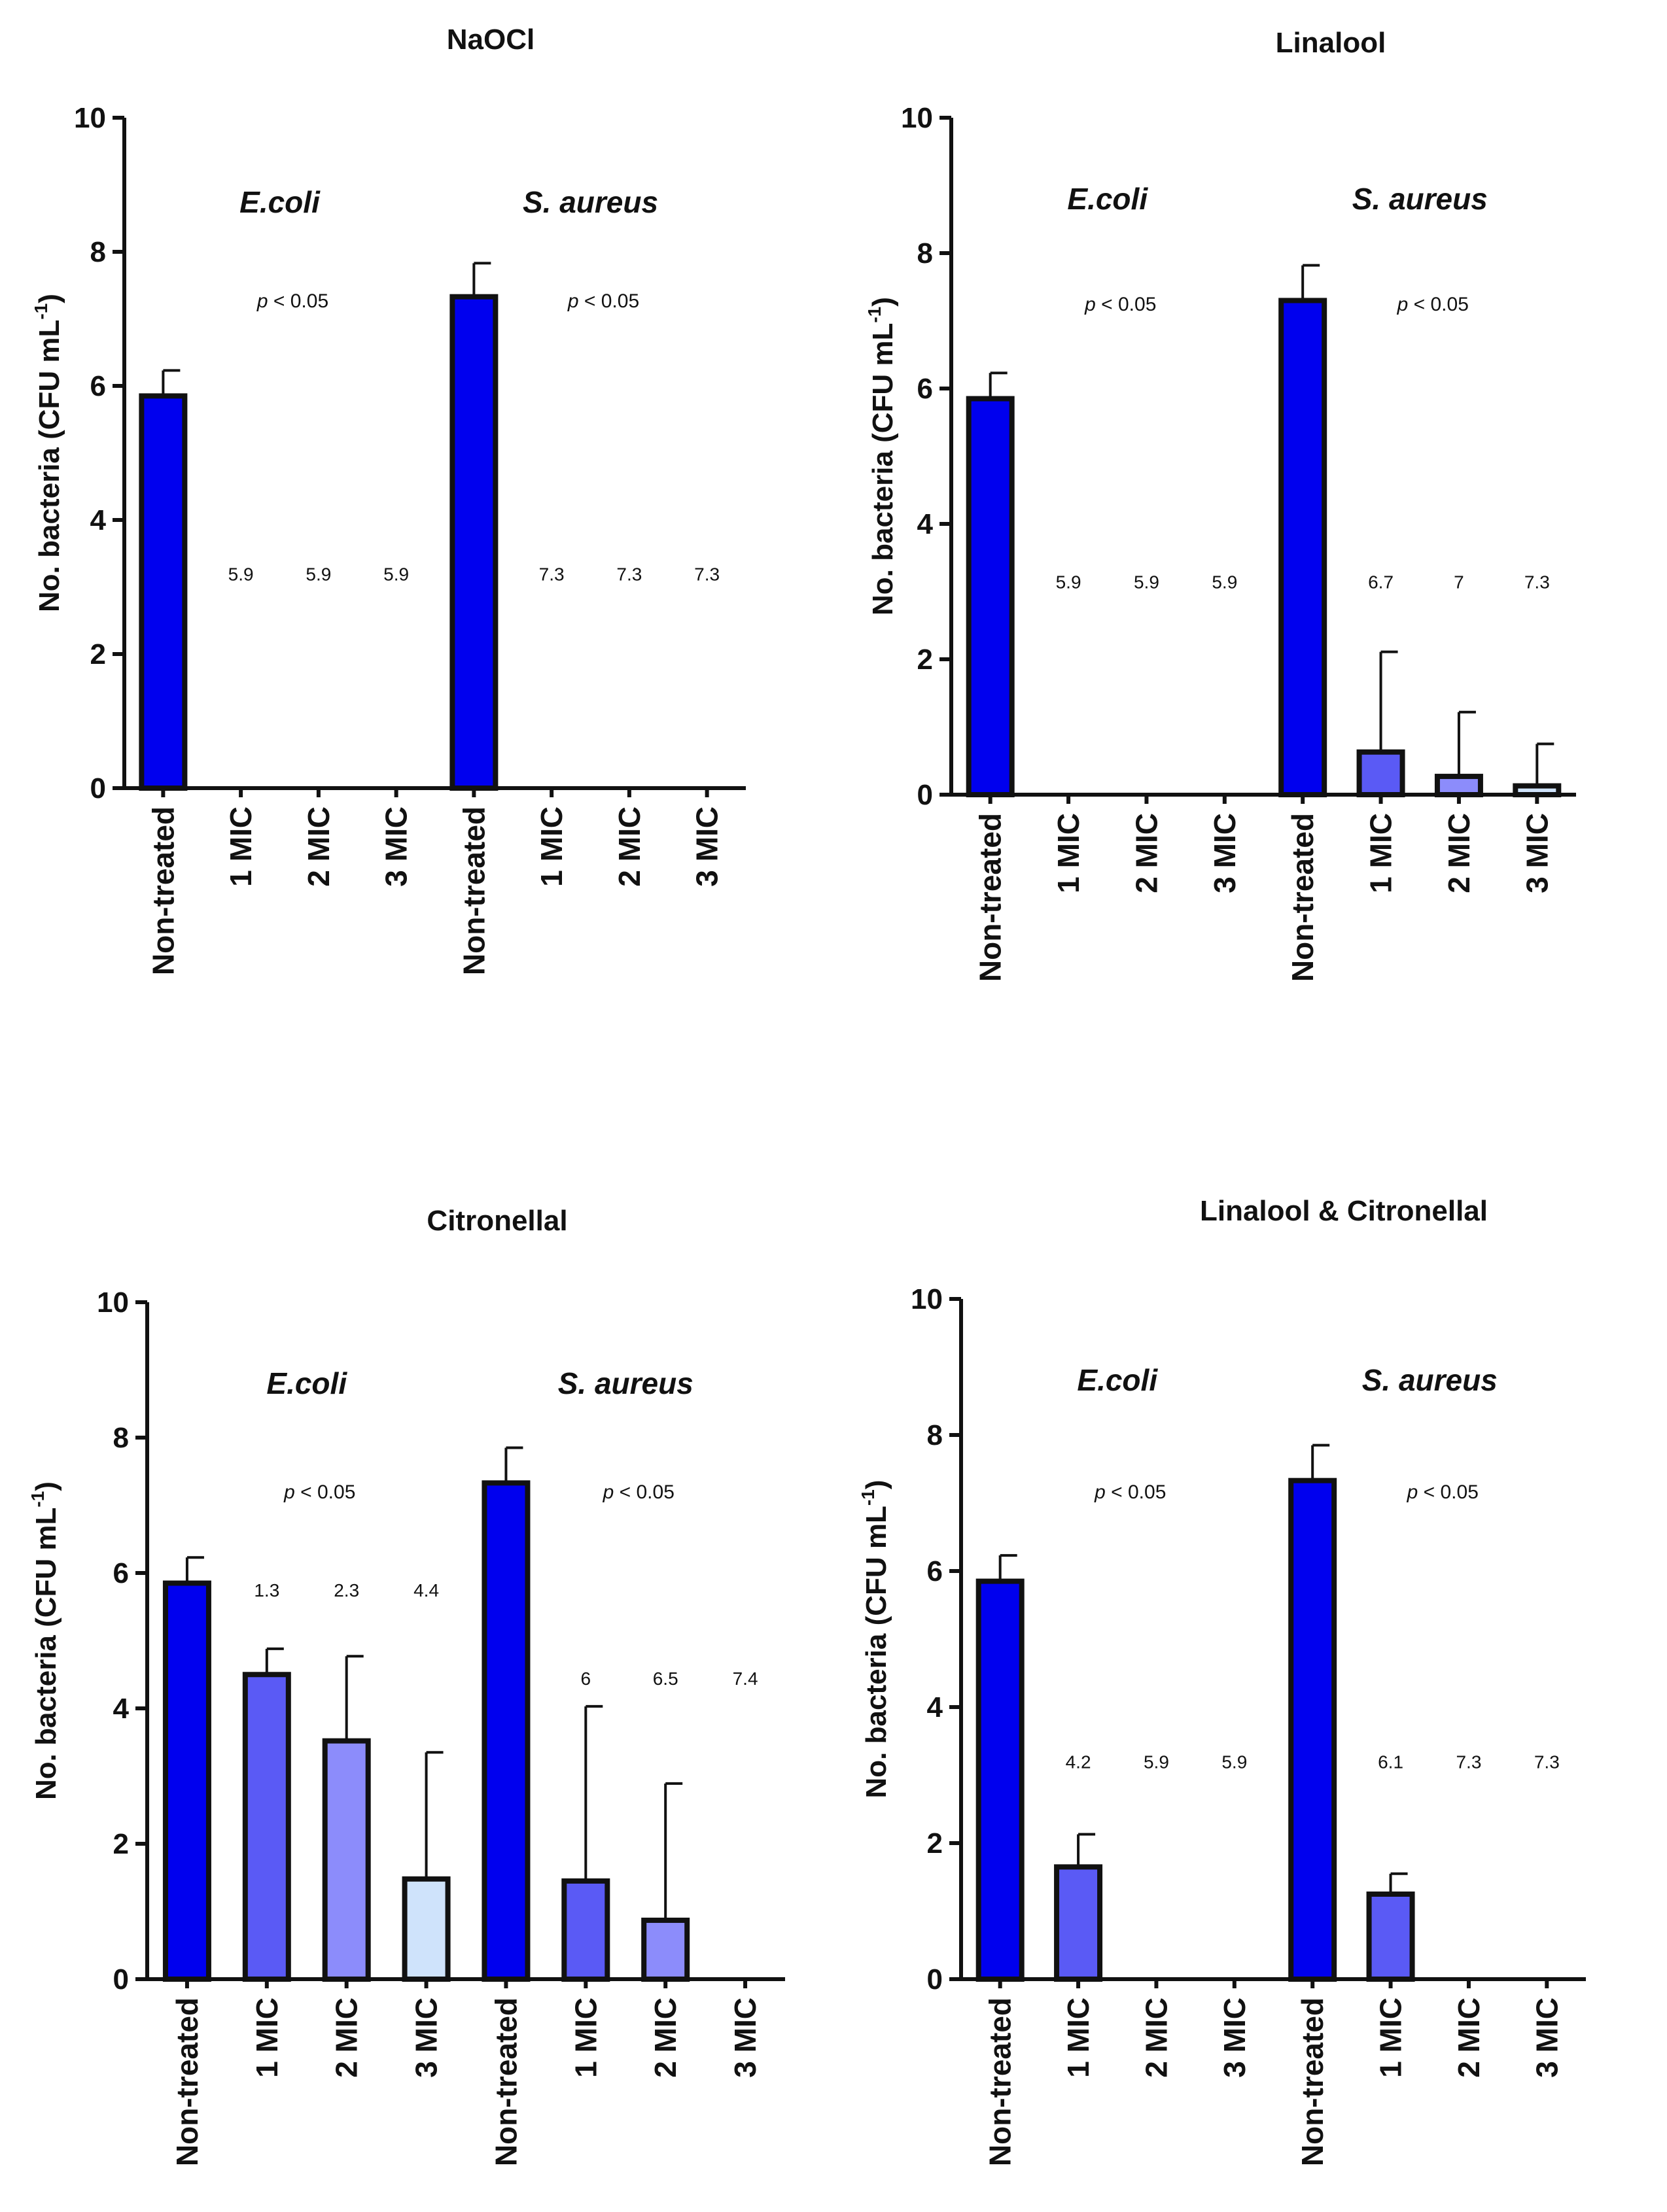  I want to click on log-reduction-label: 4.2, so click(1078, 1762).